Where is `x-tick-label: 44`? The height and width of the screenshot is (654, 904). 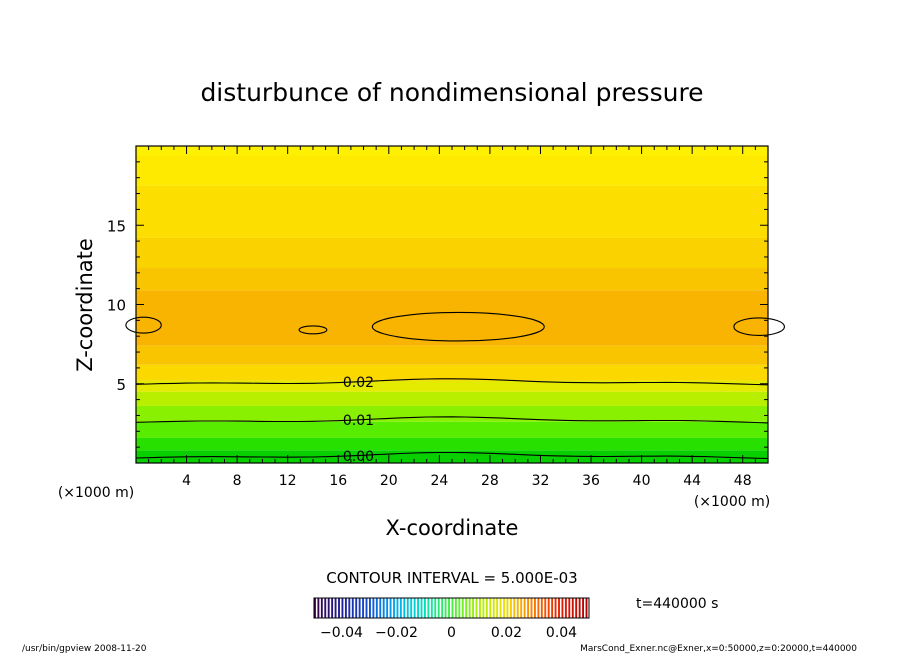
x-tick-label: 44 is located at coordinates (692, 481).